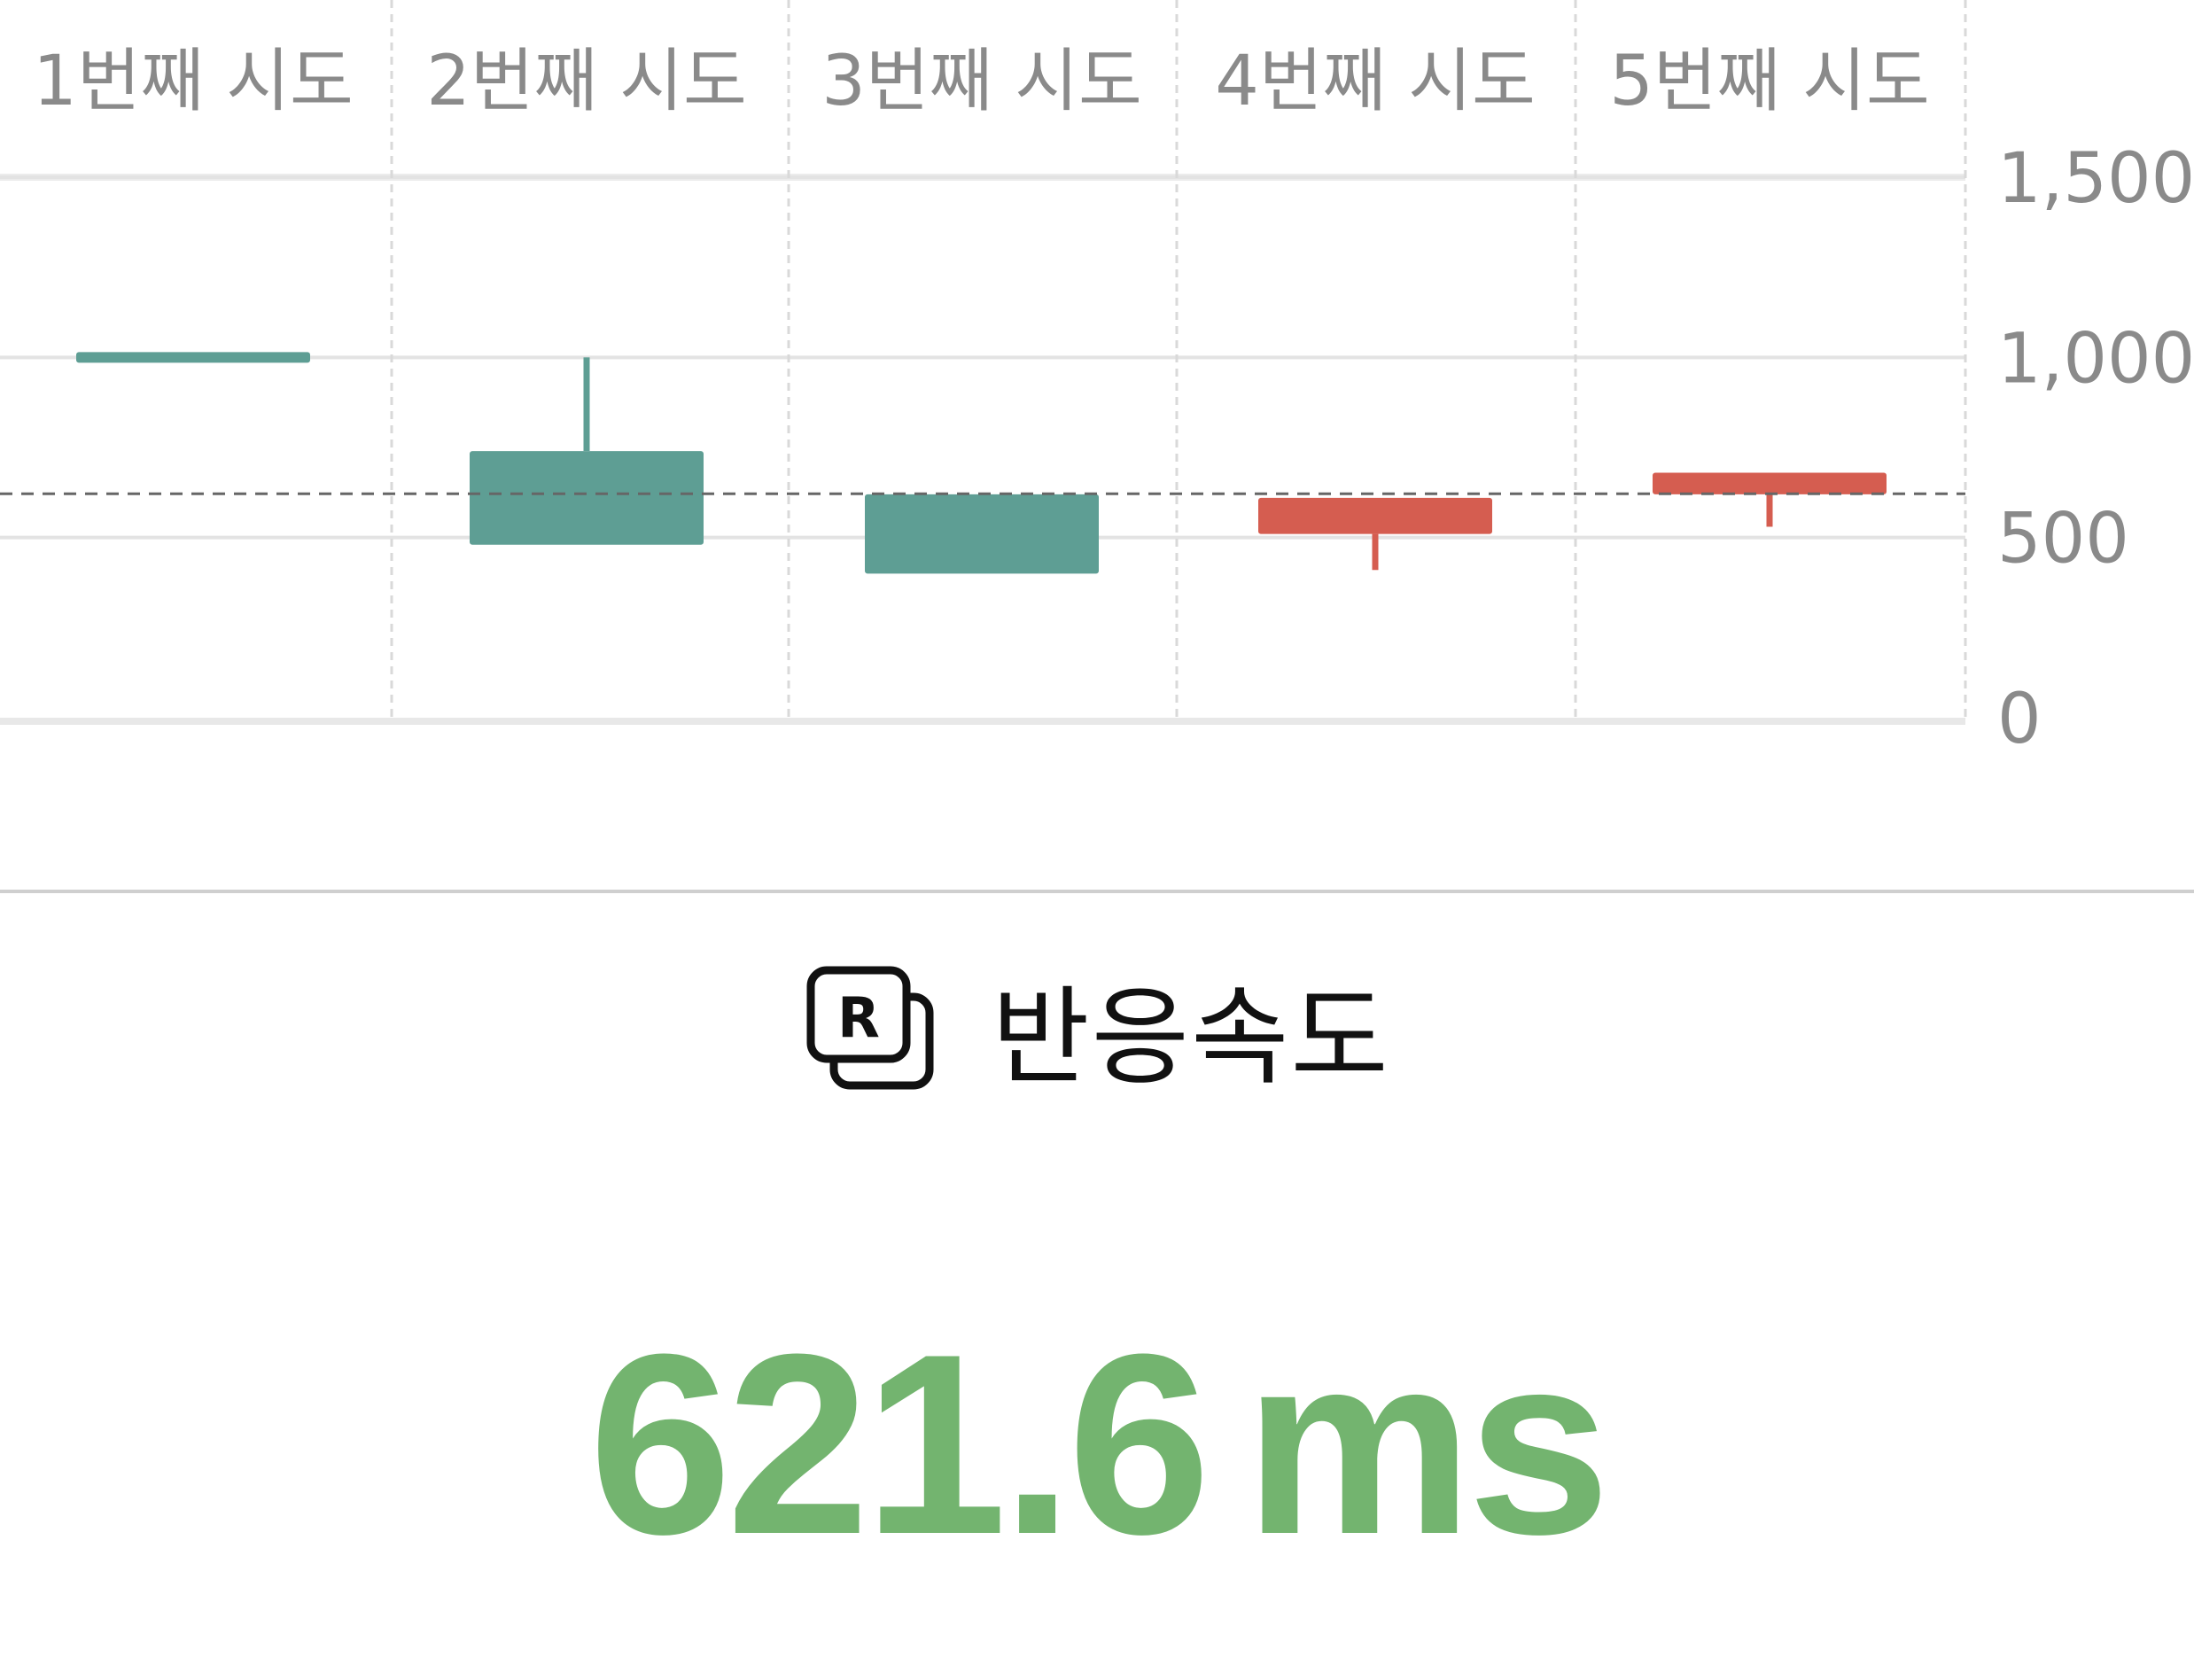  I want to click on metric-unit: ms, so click(1427, 1444).